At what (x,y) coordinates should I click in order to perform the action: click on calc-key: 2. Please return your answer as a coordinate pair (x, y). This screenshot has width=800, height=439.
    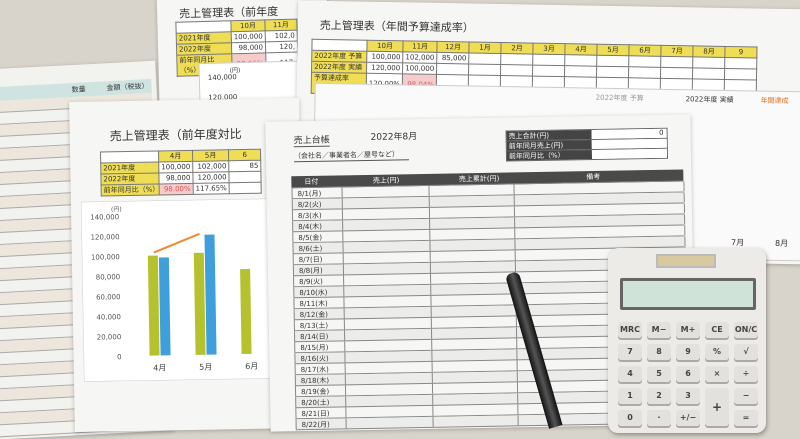
    Looking at the image, I should click on (659, 396).